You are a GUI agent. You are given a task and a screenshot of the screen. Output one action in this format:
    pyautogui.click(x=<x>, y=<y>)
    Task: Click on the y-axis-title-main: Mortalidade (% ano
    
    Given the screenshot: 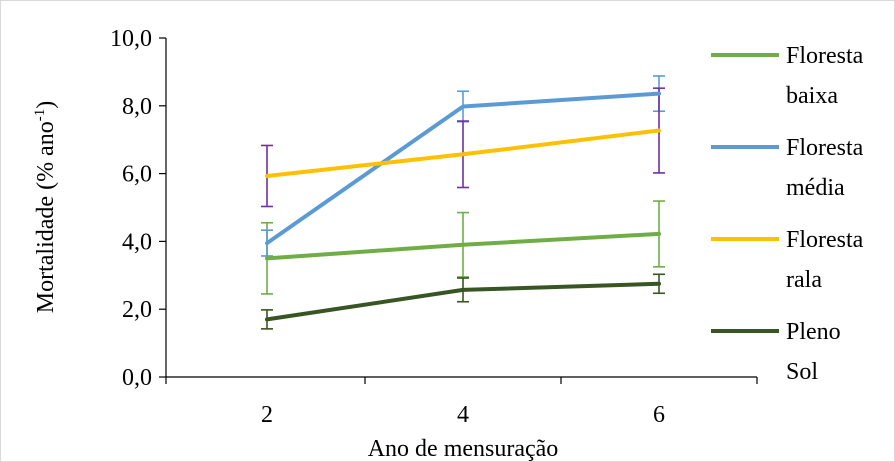 What is the action you would take?
    pyautogui.click(x=46, y=217)
    